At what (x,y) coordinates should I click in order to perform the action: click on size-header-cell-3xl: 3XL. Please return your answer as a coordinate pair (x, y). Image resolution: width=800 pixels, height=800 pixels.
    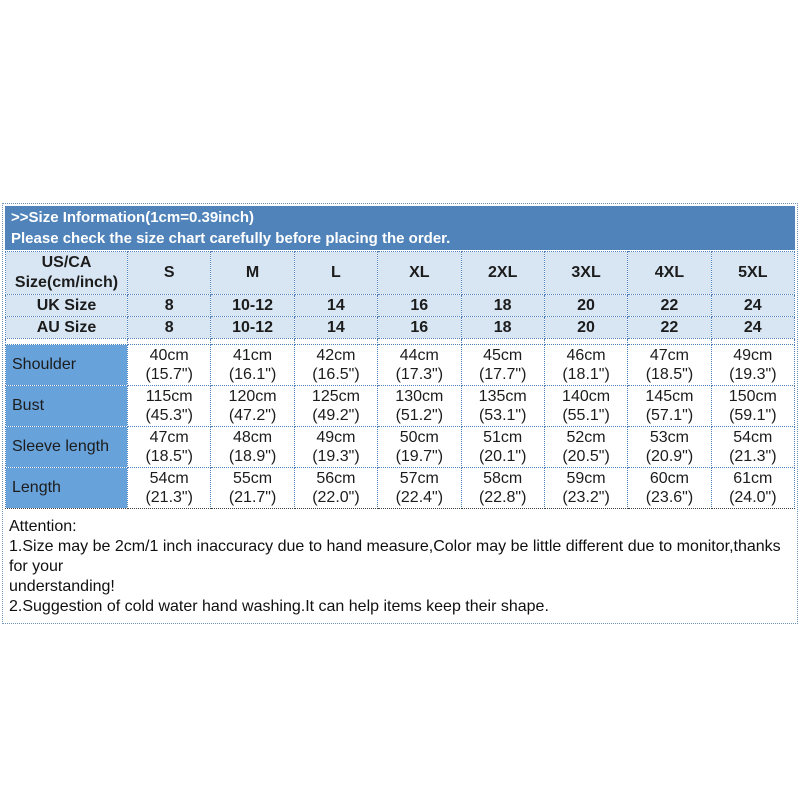
    Looking at the image, I should click on (586, 273).